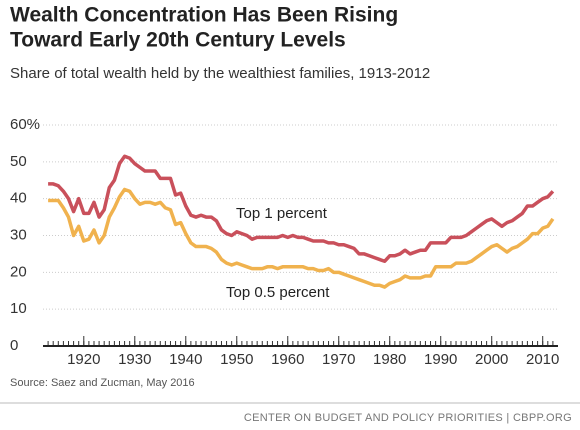 The width and height of the screenshot is (580, 430). I want to click on x-tick-label: 1980, so click(389, 359).